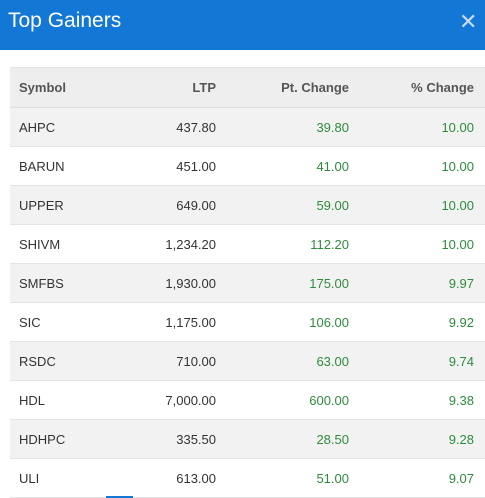 Image resolution: width=485 pixels, height=498 pixels. I want to click on table-row: SMFBS 1,930.00 175.00 9.97, so click(247, 283).